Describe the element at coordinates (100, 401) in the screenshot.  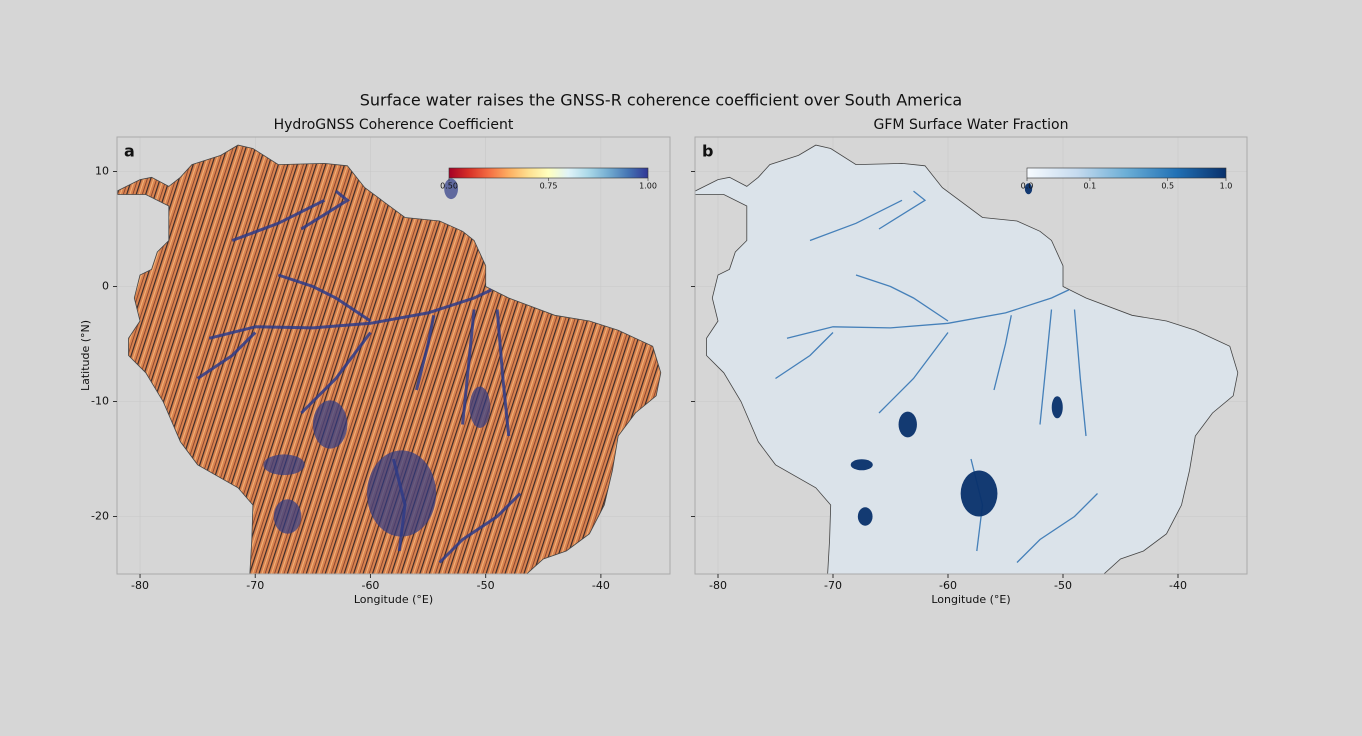
I see `y-tick-label: -10` at that location.